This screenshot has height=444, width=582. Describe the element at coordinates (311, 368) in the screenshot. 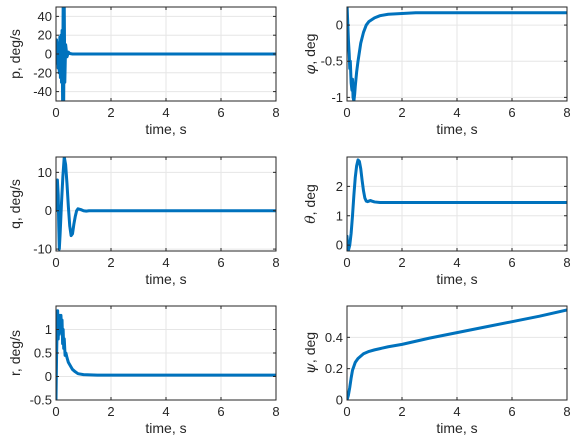

I see `y-axis-symbol: ψ` at that location.